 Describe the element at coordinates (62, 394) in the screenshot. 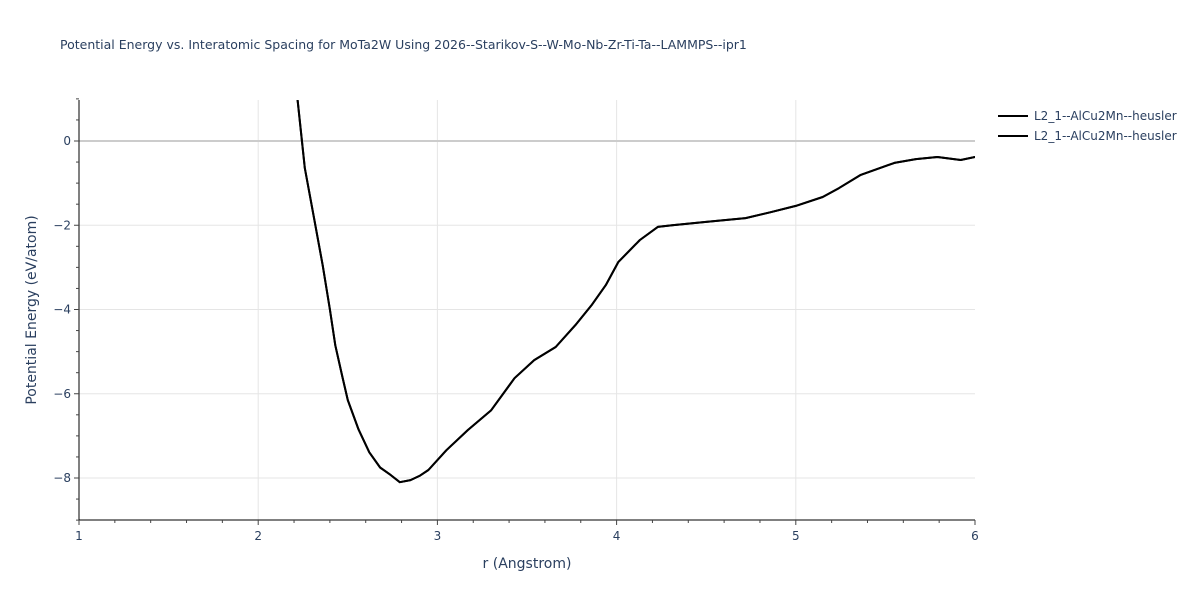

I see `svg-text: −6` at that location.